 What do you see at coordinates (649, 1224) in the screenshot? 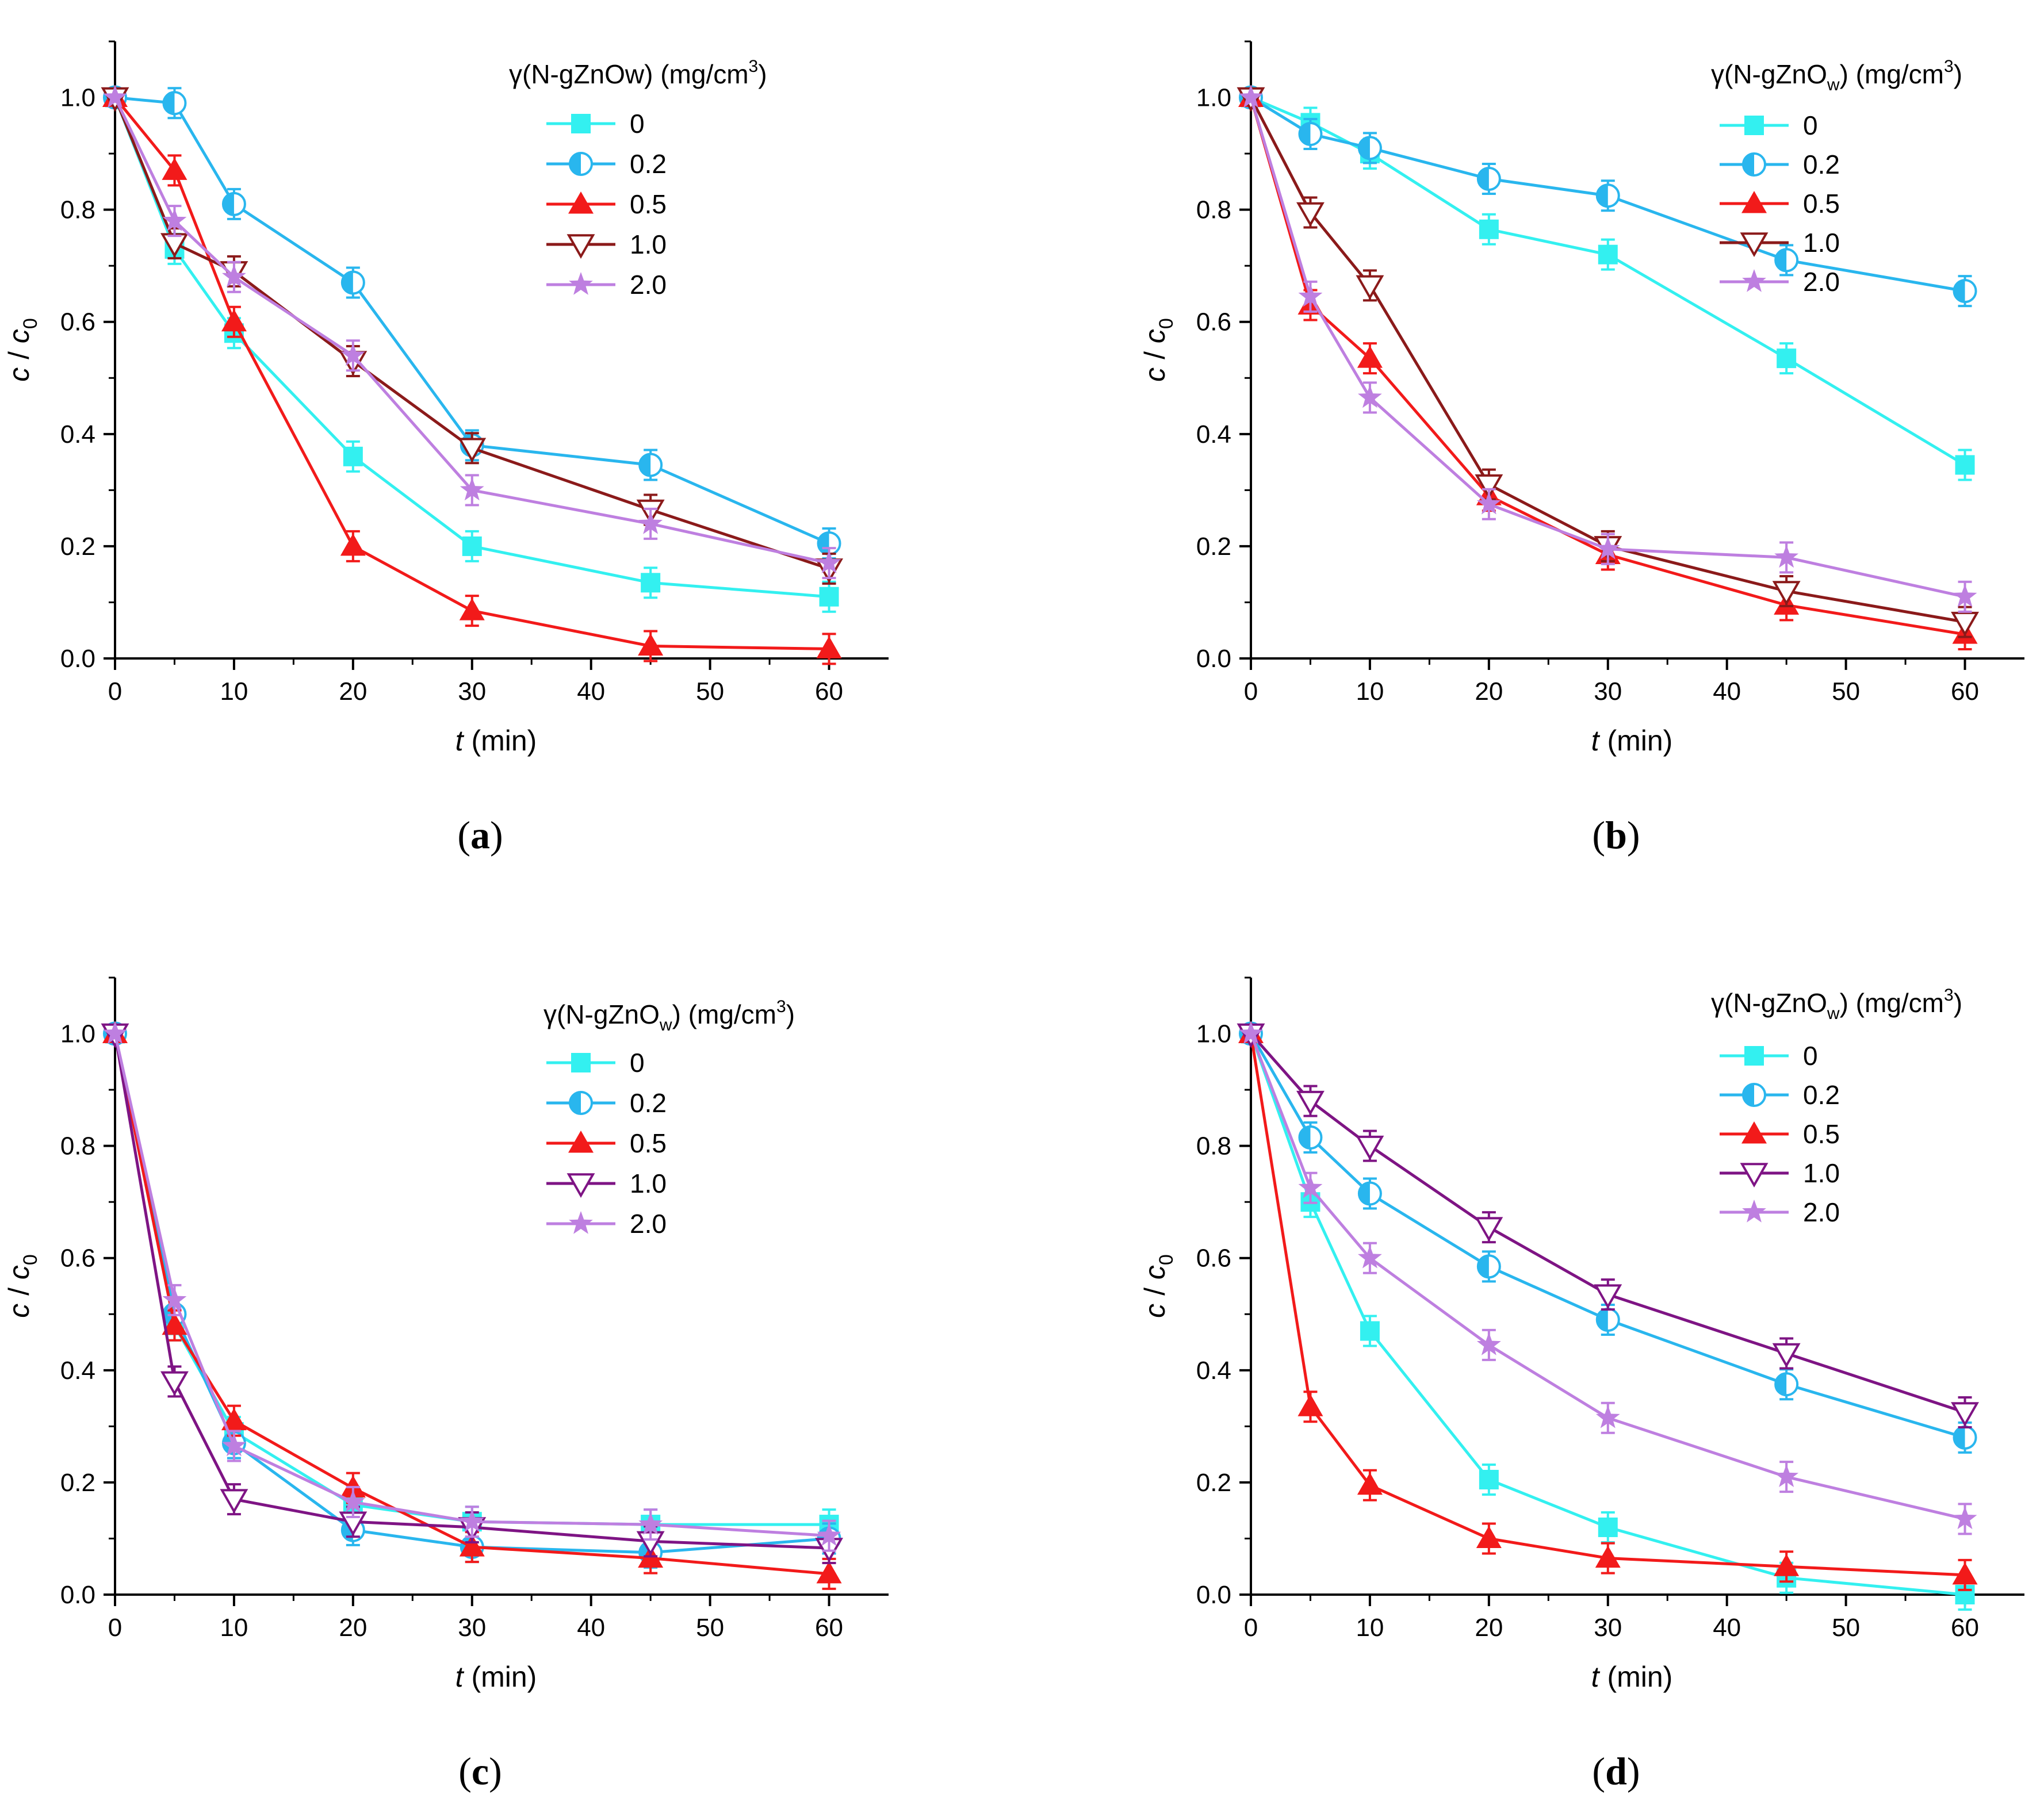
I see `legend-label: 2.0` at bounding box center [649, 1224].